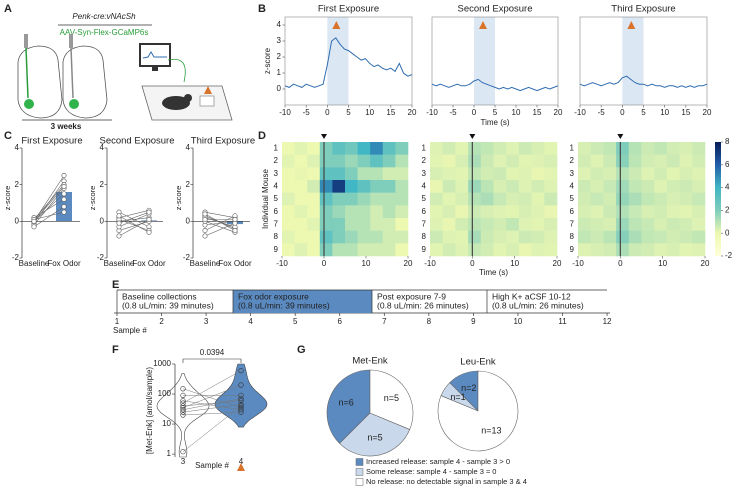  I want to click on slice-label: n=13, so click(491, 430).